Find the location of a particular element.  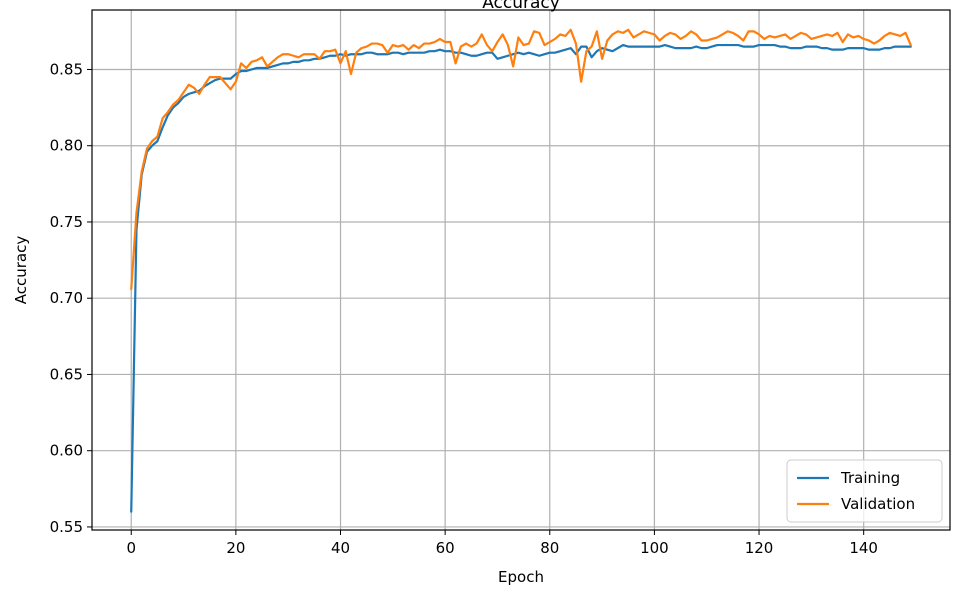

x-tick-label: 40 is located at coordinates (340, 548).